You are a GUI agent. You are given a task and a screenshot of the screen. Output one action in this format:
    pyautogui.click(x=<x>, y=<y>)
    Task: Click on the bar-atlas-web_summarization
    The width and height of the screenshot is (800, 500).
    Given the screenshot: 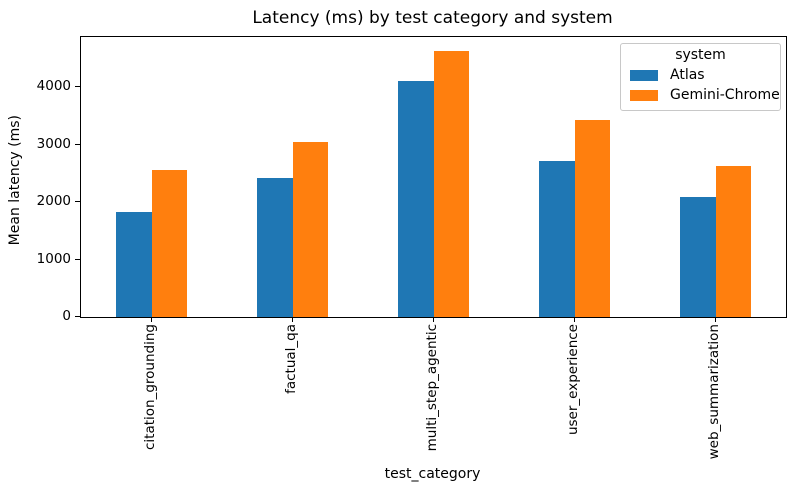 What is the action you would take?
    pyautogui.click(x=698, y=256)
    